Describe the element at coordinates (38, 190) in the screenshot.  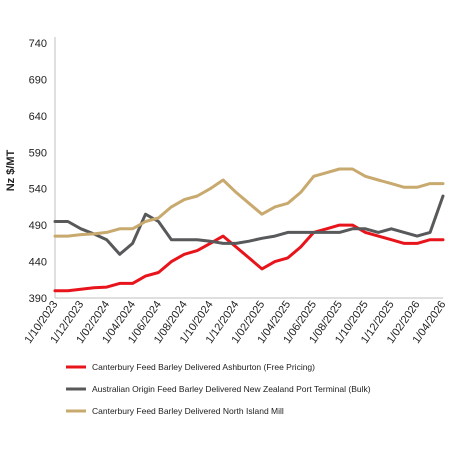
I see `y-tick-label: 540` at that location.